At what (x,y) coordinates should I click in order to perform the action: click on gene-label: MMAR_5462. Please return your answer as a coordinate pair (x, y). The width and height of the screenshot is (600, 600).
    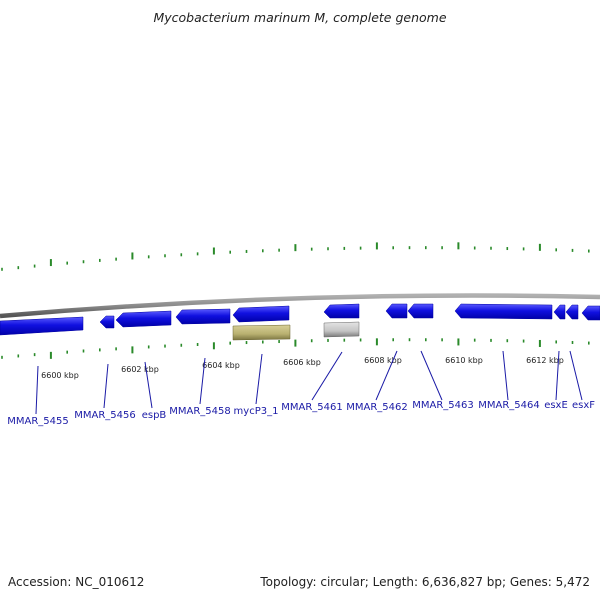
    Looking at the image, I should click on (377, 407).